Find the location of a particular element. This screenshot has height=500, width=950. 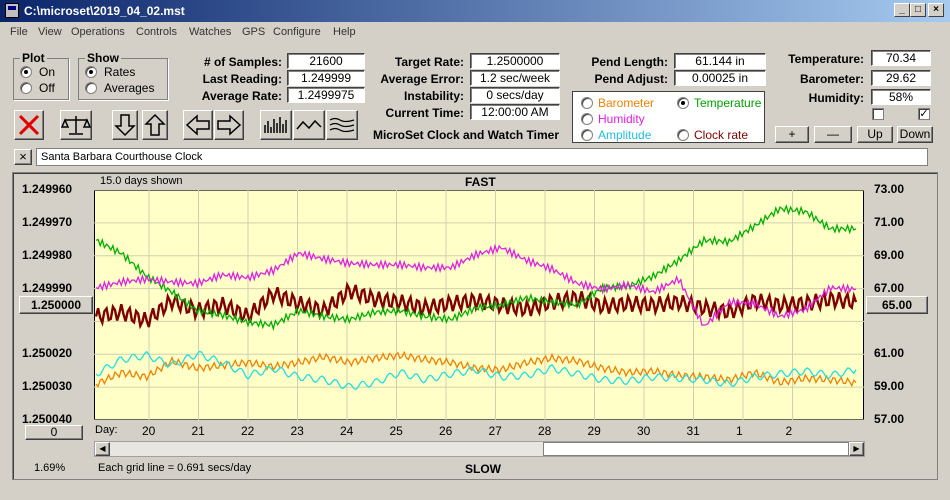

arrow-down-button is located at coordinates (125, 125).